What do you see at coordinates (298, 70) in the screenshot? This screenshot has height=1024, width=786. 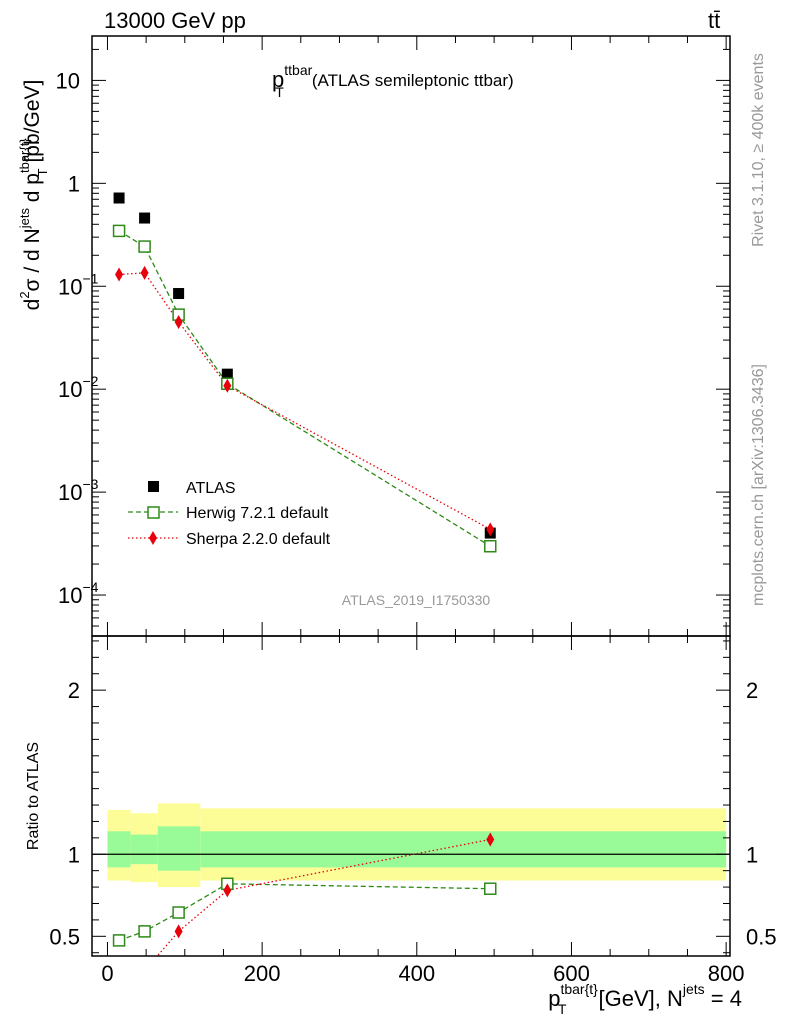 I see `title-sup: ttbar` at bounding box center [298, 70].